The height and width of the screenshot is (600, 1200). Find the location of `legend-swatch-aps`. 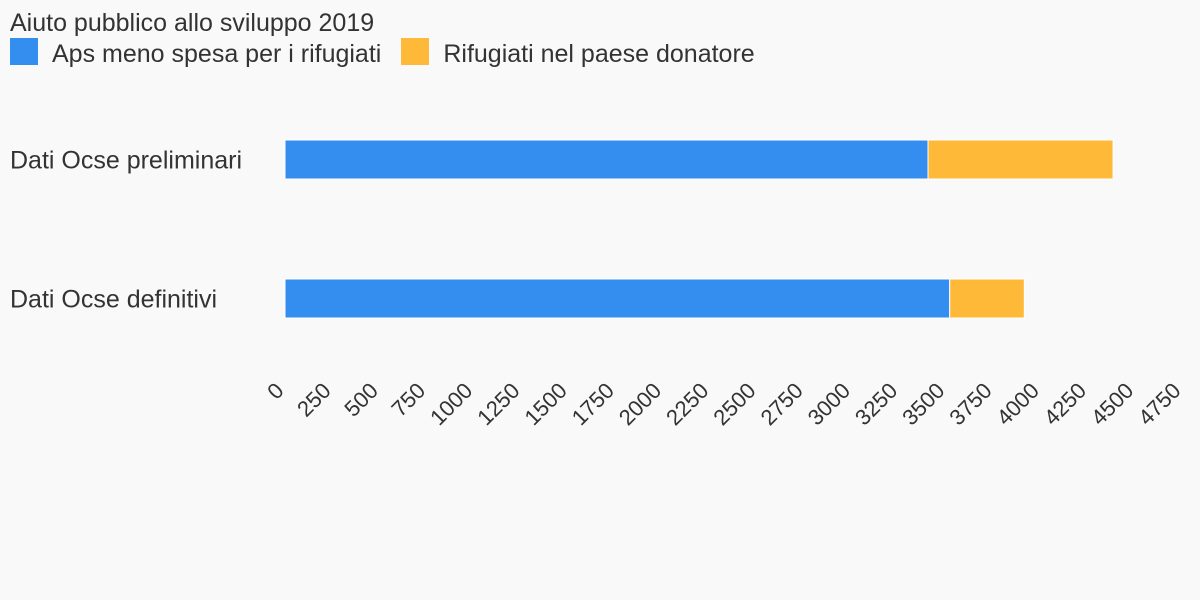

legend-swatch-aps is located at coordinates (24, 51).